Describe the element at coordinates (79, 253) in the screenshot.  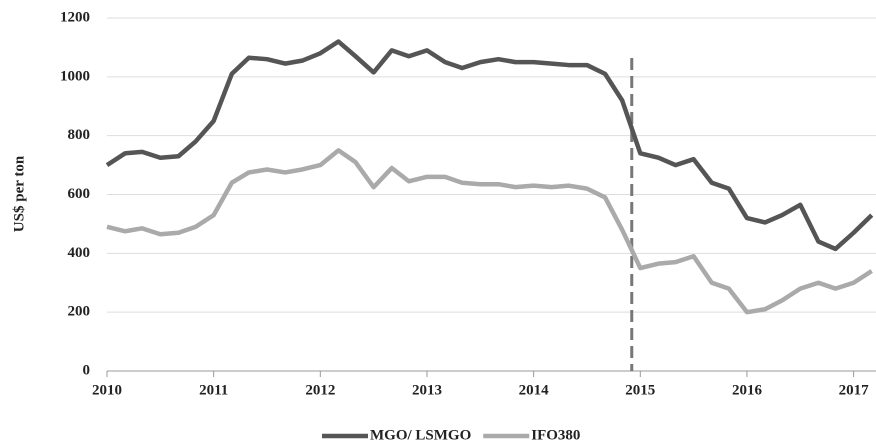
I see `y-tick-label: 400` at that location.